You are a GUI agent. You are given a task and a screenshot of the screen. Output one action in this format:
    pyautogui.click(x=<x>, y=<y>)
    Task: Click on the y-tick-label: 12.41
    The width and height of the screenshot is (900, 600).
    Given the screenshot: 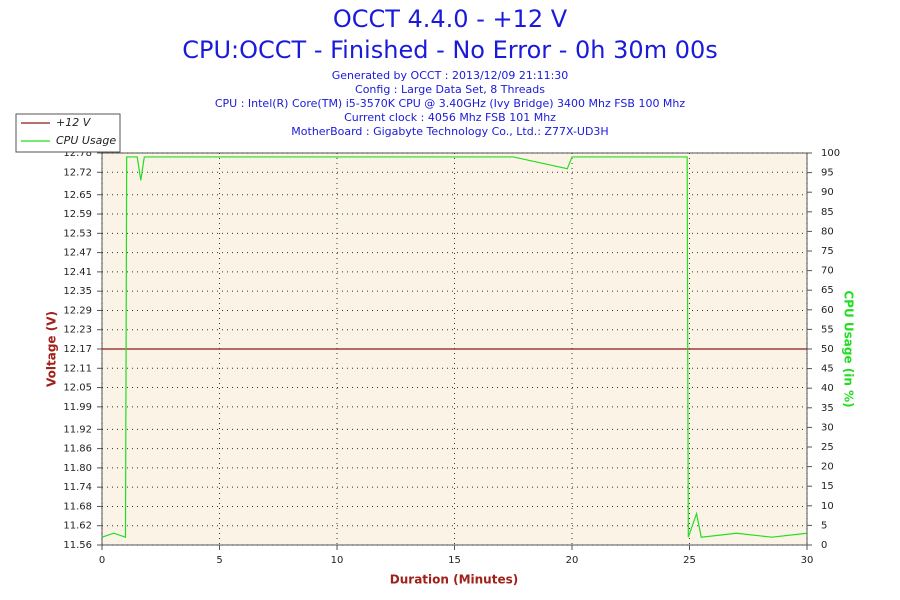 What is the action you would take?
    pyautogui.click(x=77, y=272)
    